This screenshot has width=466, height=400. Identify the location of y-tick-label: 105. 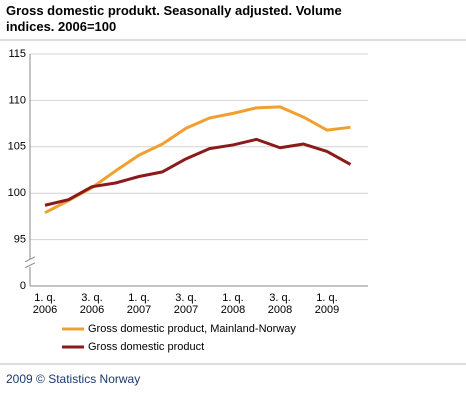
(17, 147).